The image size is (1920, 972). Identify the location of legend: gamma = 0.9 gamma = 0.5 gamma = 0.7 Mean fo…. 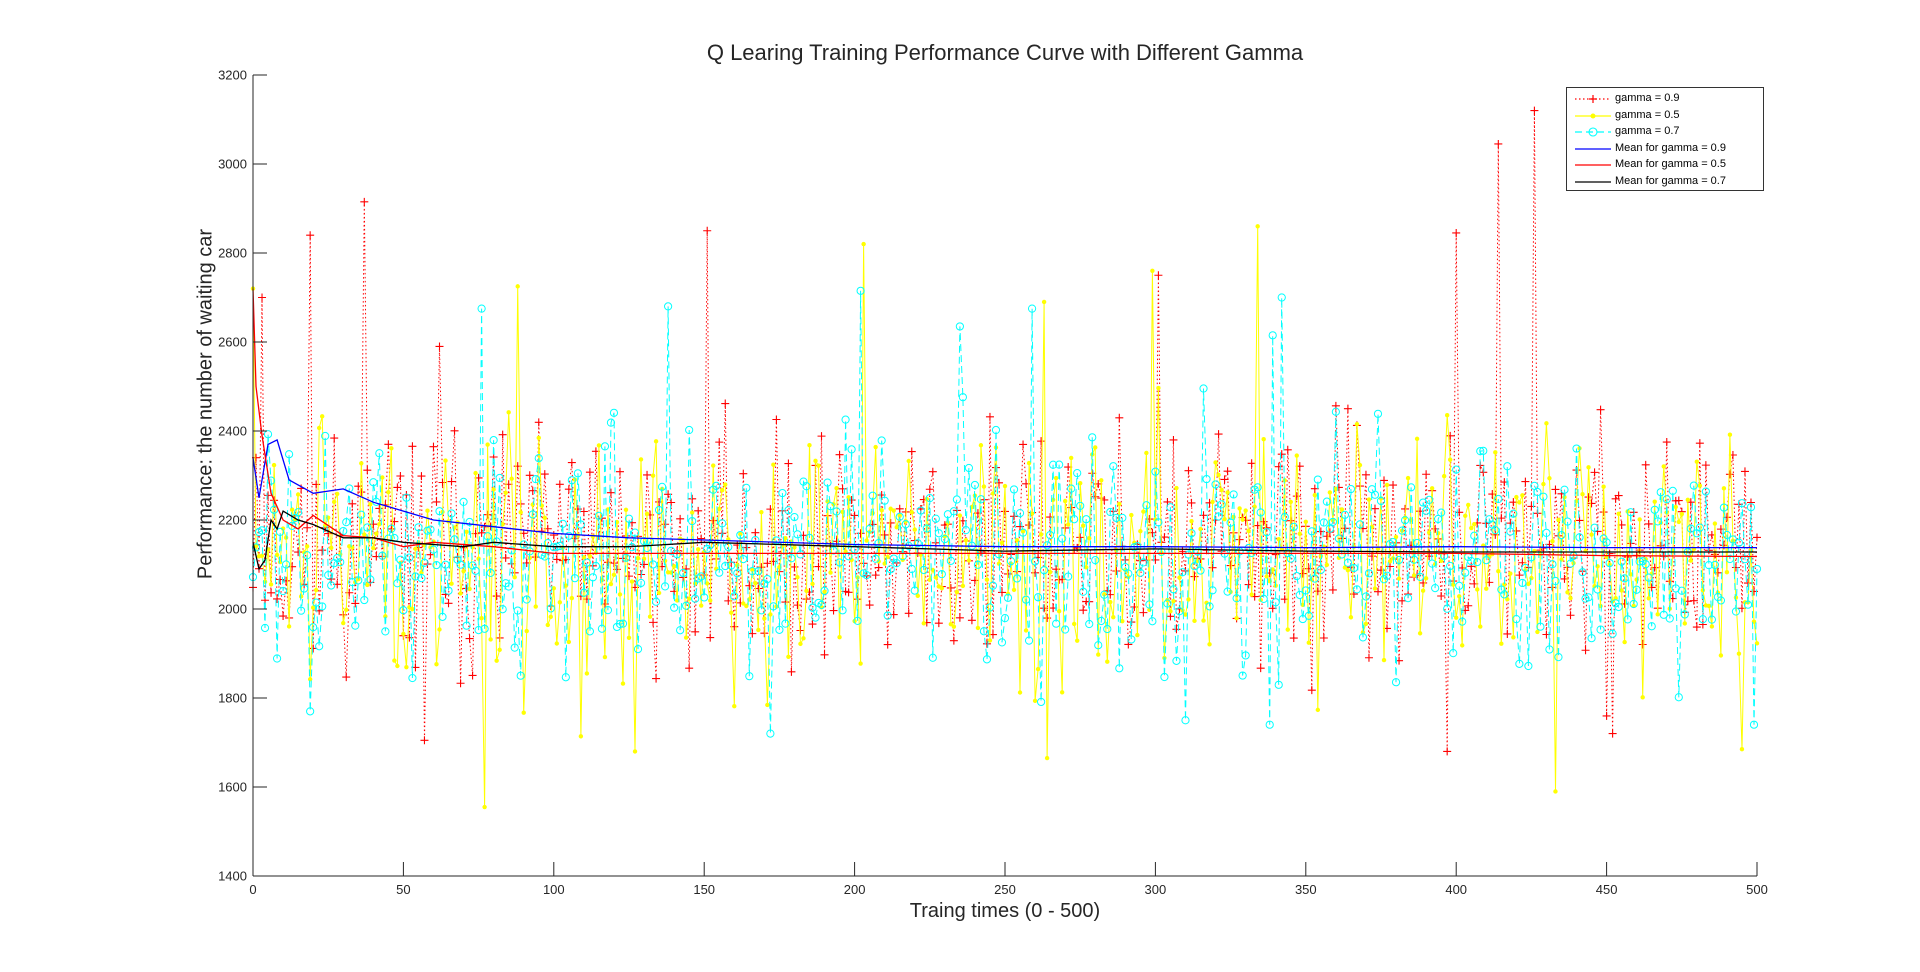
(1665, 139).